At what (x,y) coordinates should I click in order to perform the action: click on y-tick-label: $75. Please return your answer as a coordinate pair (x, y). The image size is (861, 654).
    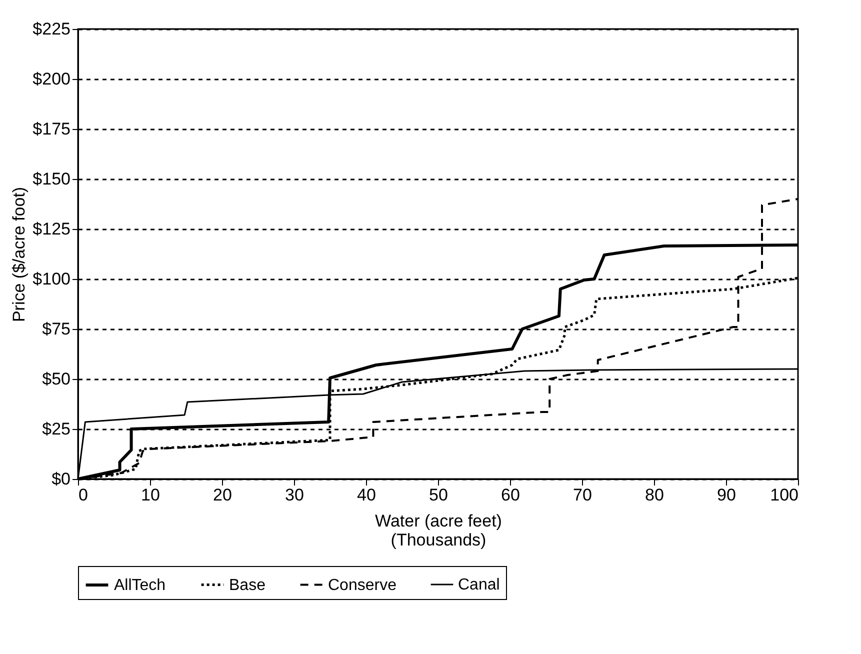
    Looking at the image, I should click on (56, 329).